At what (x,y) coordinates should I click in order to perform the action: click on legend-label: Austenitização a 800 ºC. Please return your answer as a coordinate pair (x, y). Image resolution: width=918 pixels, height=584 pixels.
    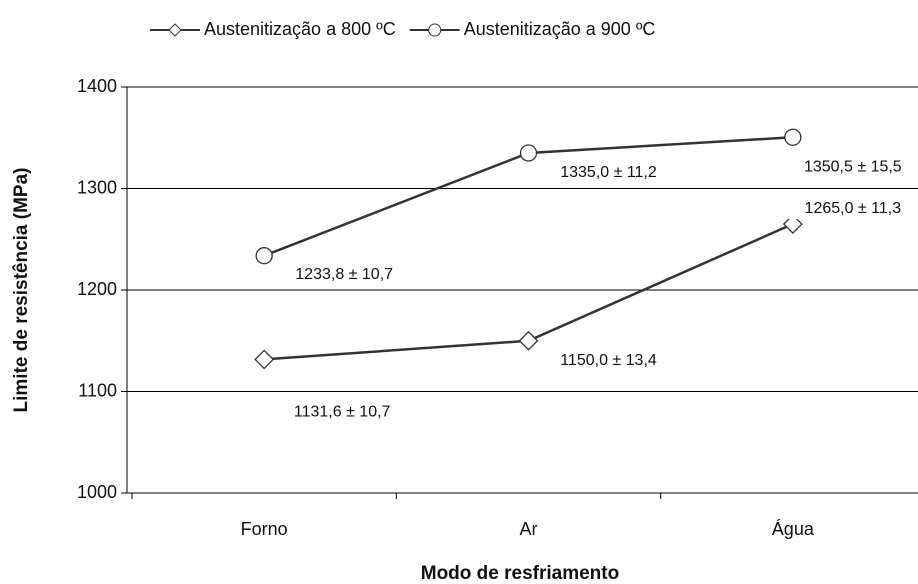
    Looking at the image, I should click on (300, 29).